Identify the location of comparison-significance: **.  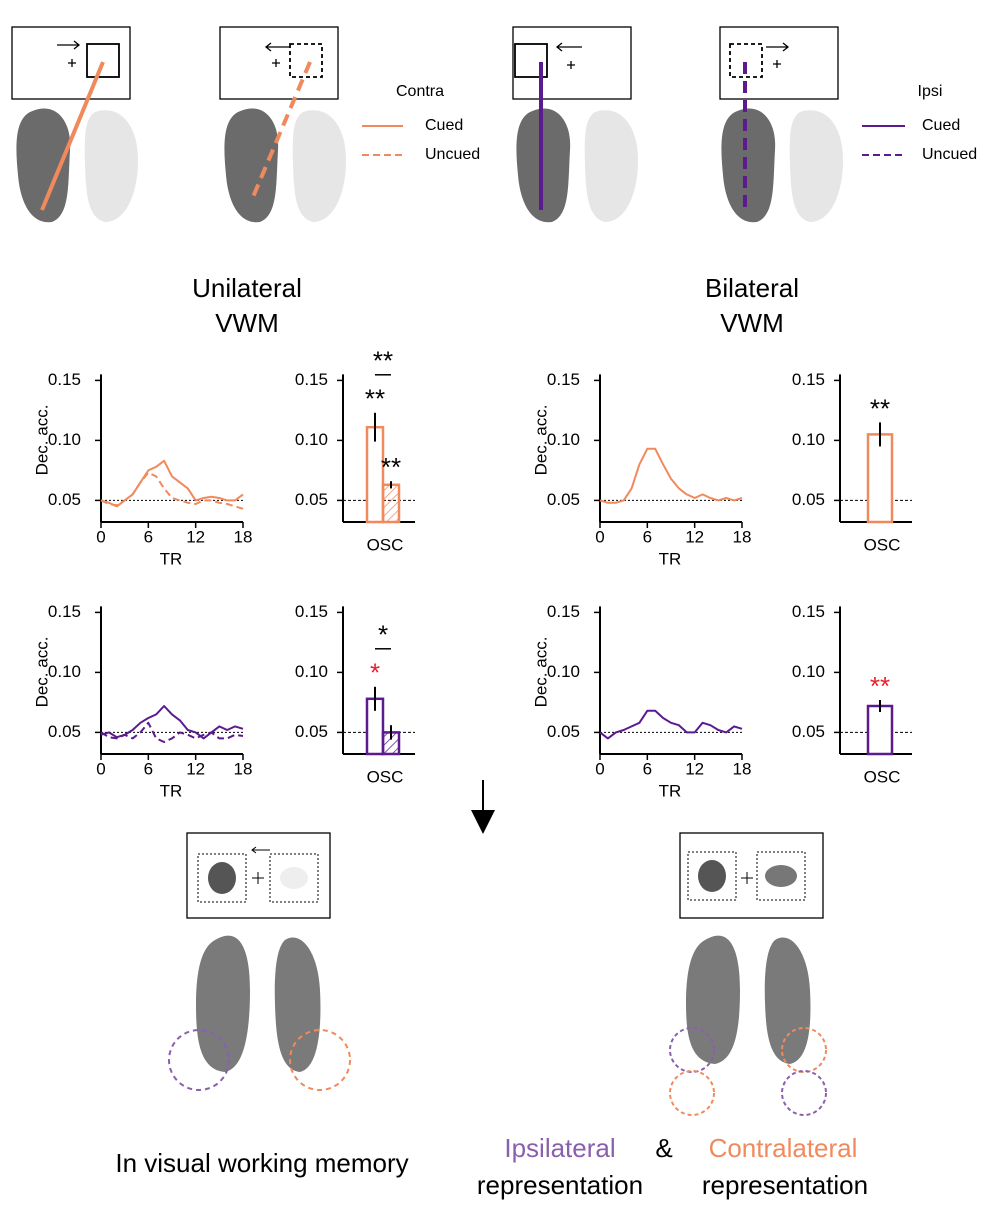
(383, 361).